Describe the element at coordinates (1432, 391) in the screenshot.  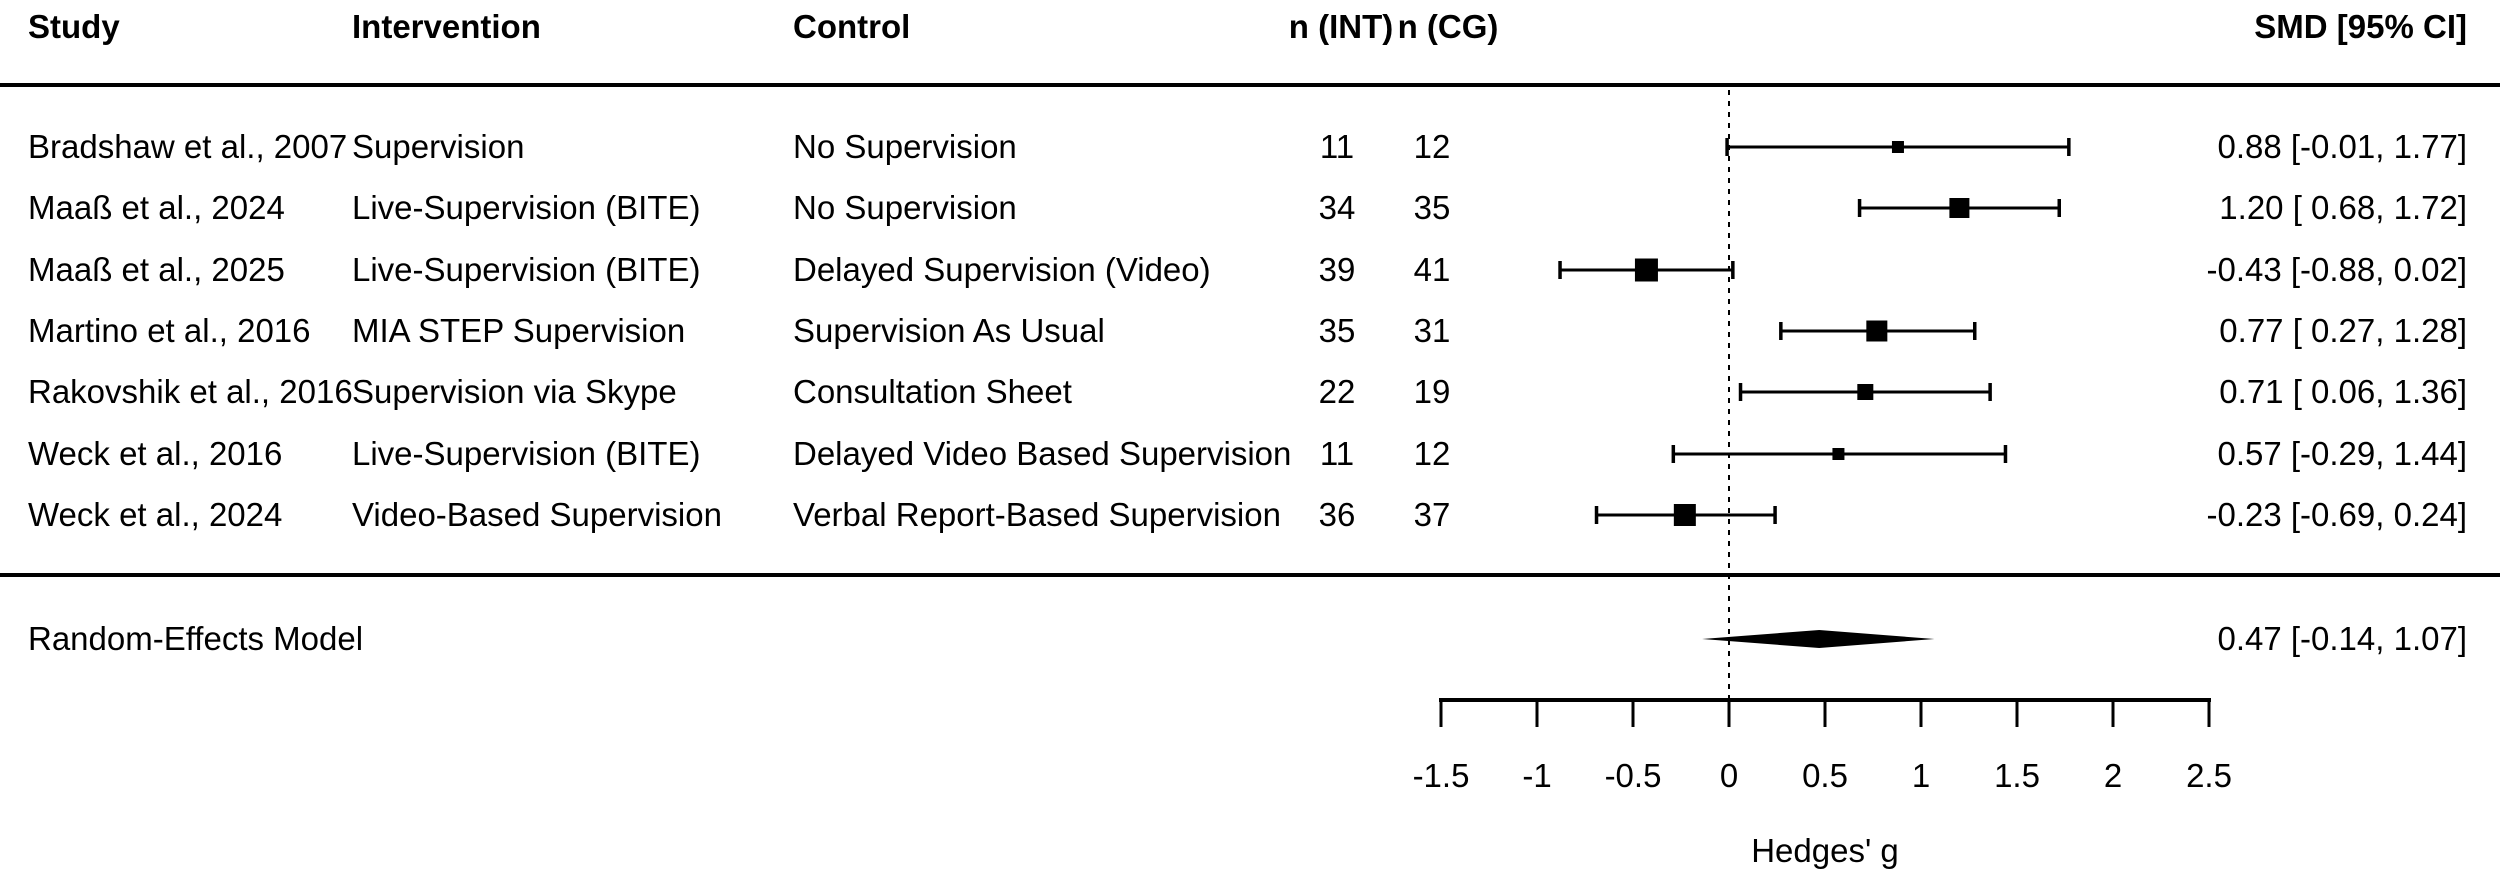
I see `n-cg-cell: 19` at that location.